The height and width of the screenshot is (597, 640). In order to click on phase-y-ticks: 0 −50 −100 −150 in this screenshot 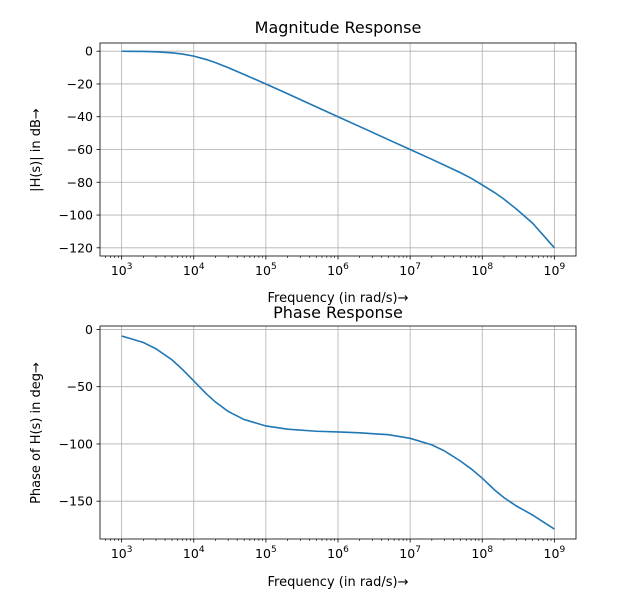, I will do `click(79, 415)`.